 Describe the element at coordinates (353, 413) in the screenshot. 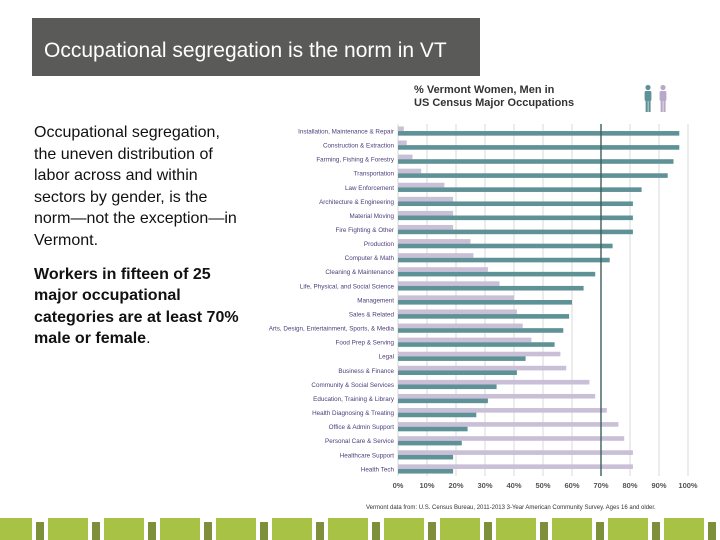

I see `category-label: Health Diagnosing & Treating` at that location.